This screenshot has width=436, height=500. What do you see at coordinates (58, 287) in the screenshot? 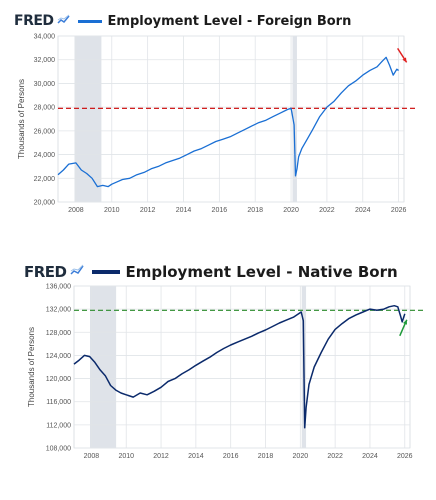
I see `y-tick-label: 136,000` at bounding box center [58, 287].